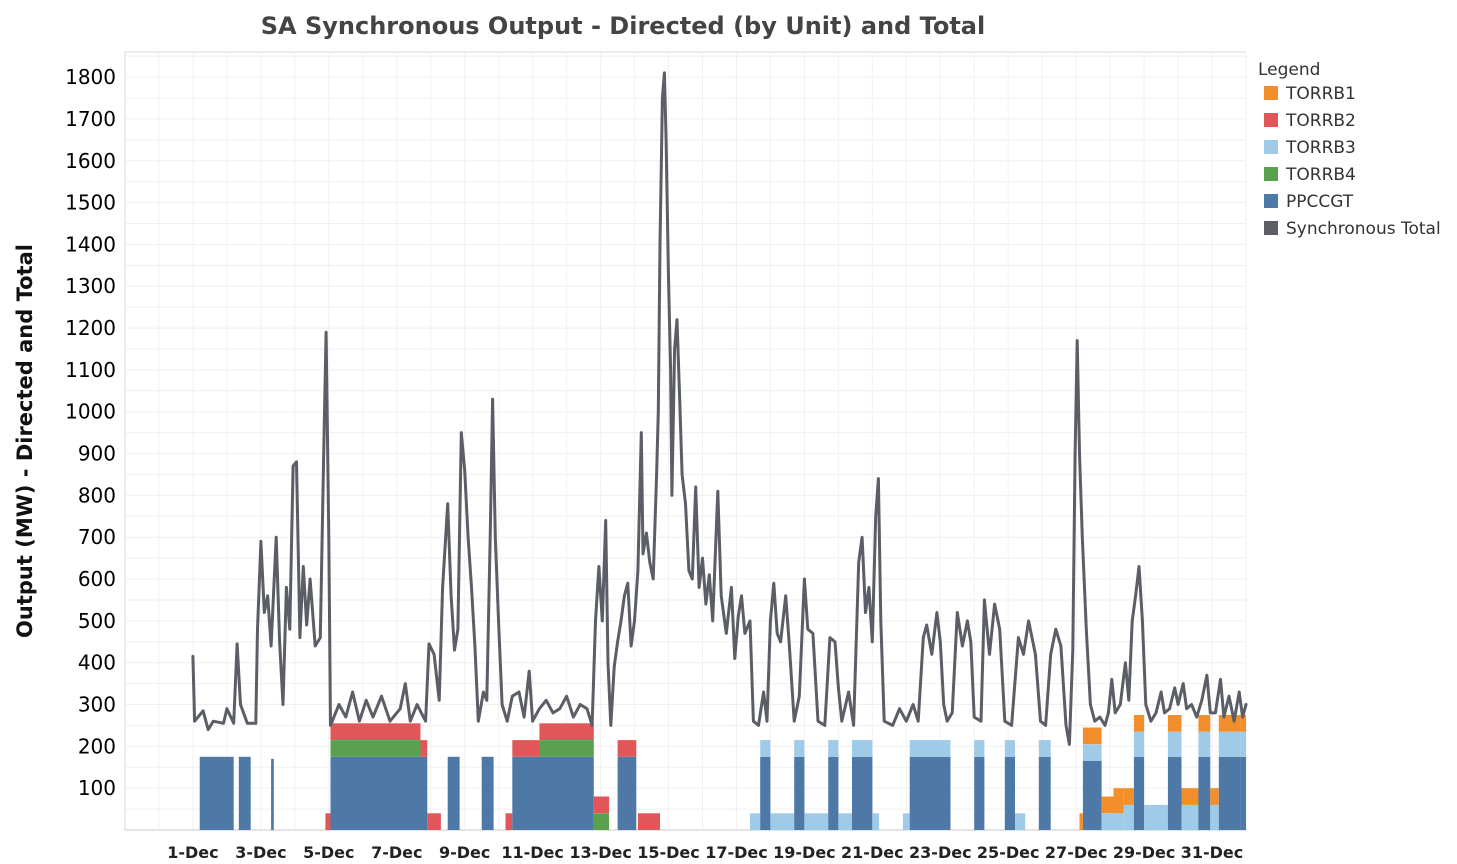 The height and width of the screenshot is (864, 1457). Describe the element at coordinates (90, 244) in the screenshot. I see `y-tick-label: 1400` at that location.